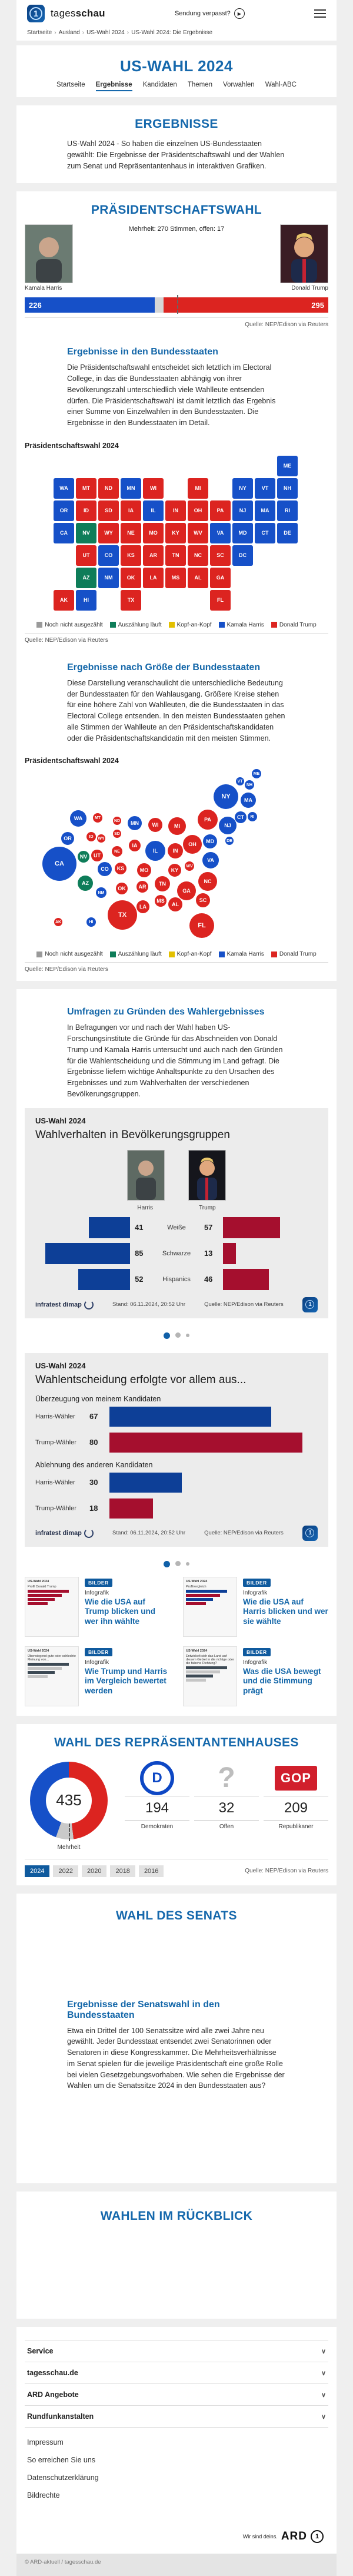 This screenshot has height=2576, width=353. Describe the element at coordinates (287, 465) in the screenshot. I see `state-tile-ME: ME` at that location.